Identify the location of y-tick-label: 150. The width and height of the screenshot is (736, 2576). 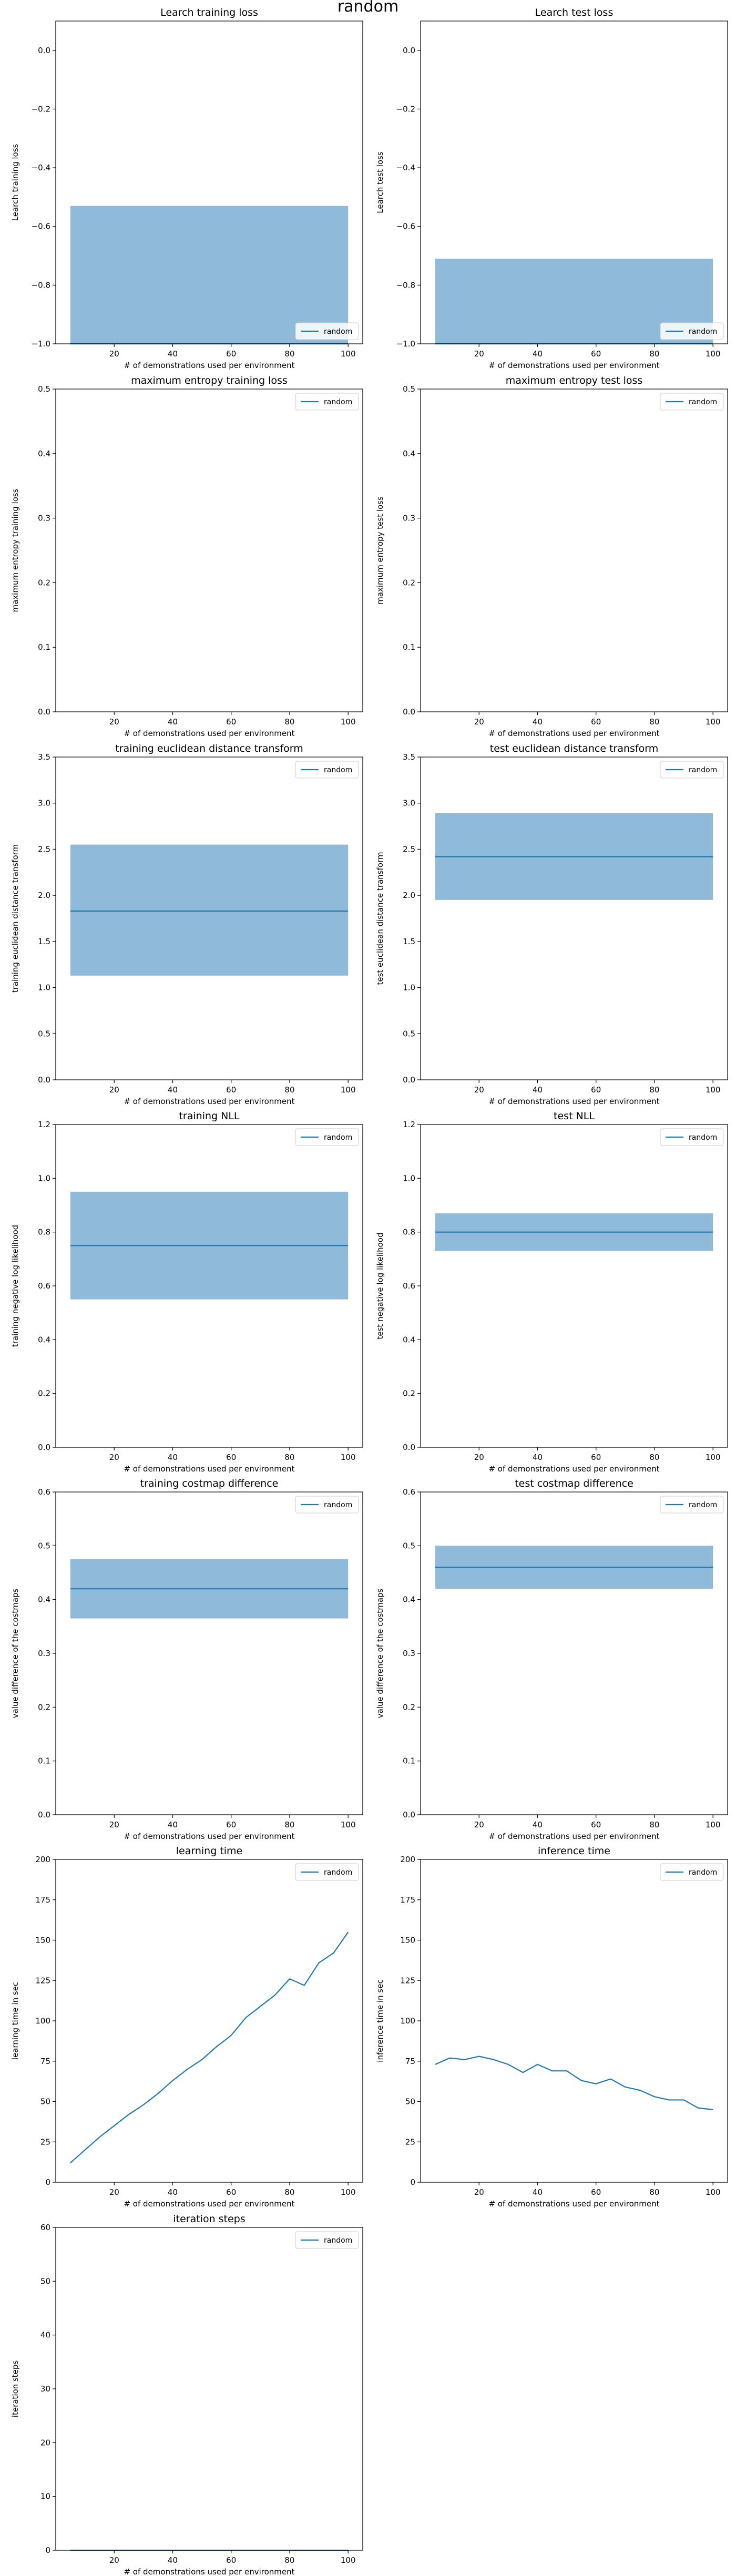
(407, 1940).